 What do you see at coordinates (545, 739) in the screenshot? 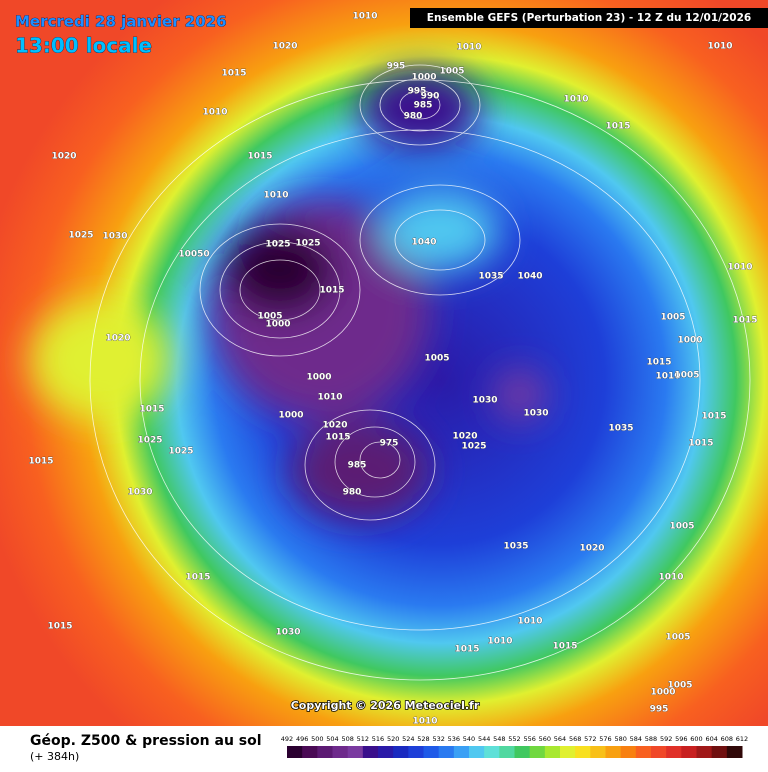
I see `scale-tick-label: 560` at bounding box center [545, 739].